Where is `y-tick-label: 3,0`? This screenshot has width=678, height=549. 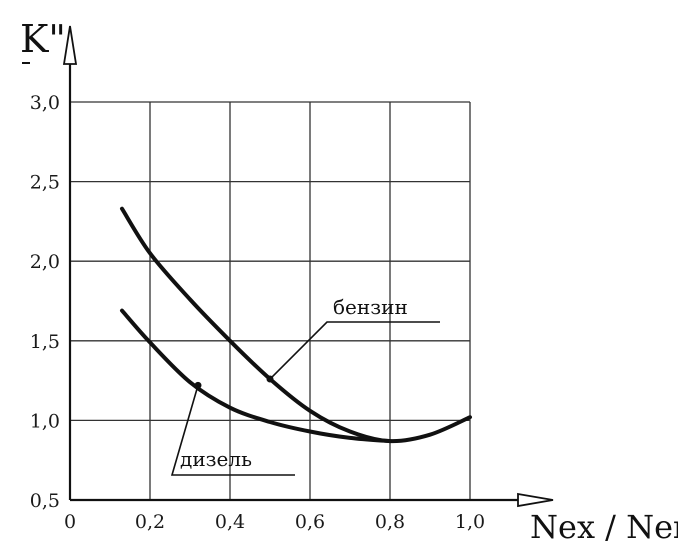 y-tick-label: 3,0 is located at coordinates (45, 103).